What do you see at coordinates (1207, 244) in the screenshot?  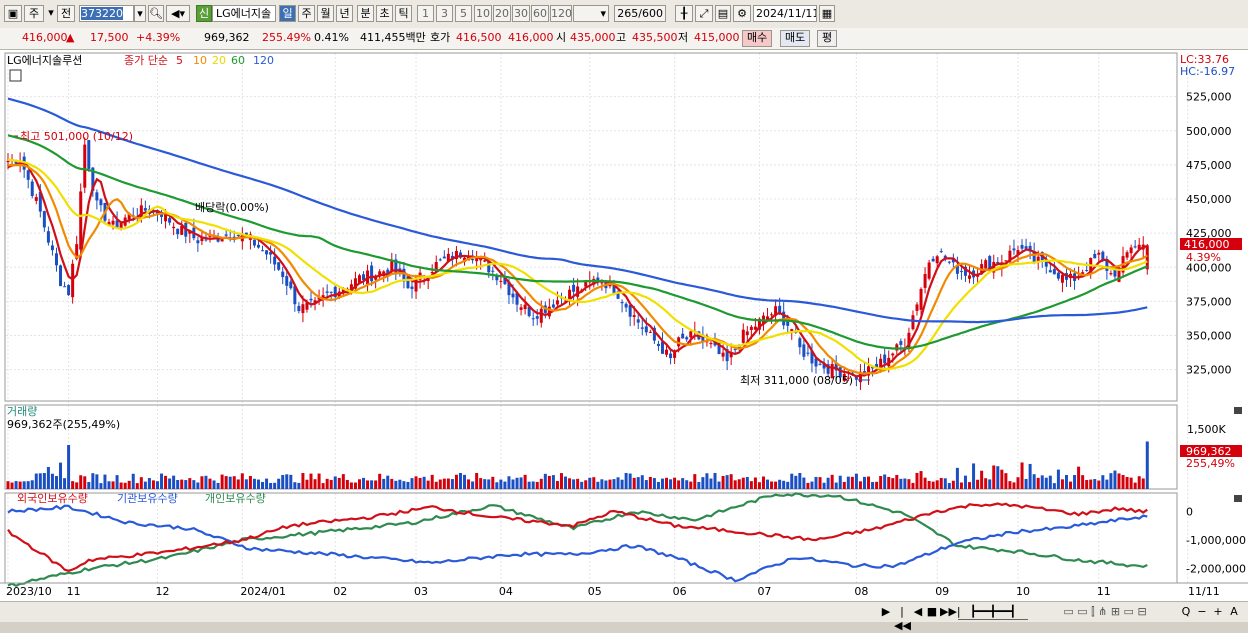 I see `current-price-tag-text: 416,000` at bounding box center [1207, 244].